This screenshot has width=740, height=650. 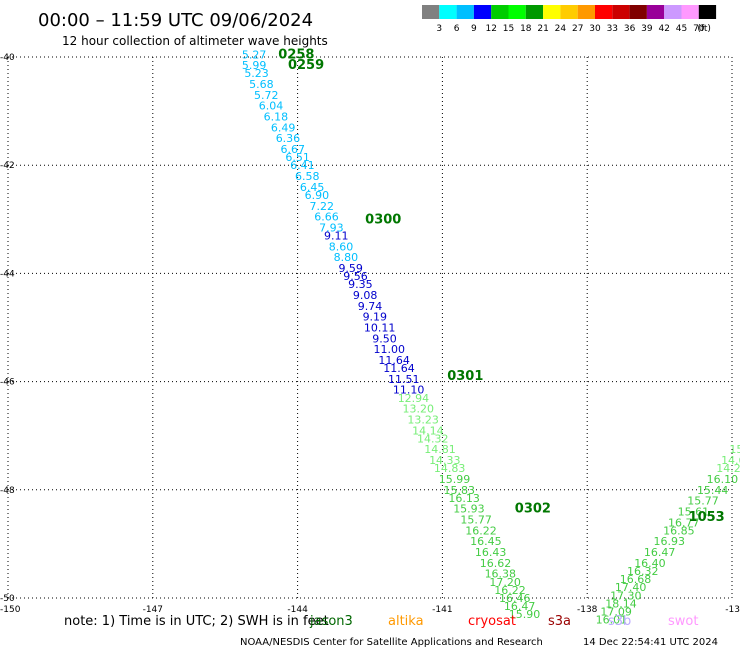 What do you see at coordinates (713, 490) in the screenshot?
I see `wave-height-label: 15.44` at bounding box center [713, 490].